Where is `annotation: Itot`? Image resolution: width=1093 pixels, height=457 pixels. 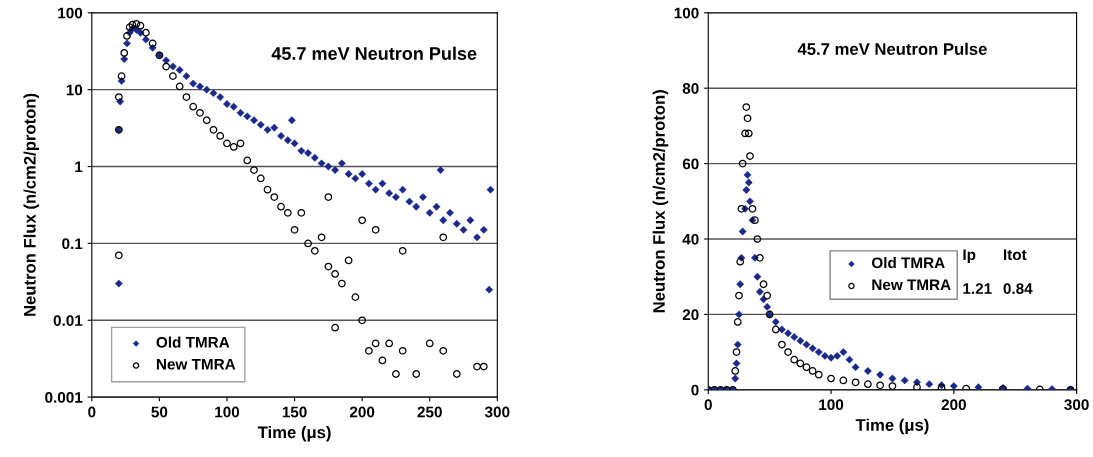 annotation: Itot is located at coordinates (1015, 255).